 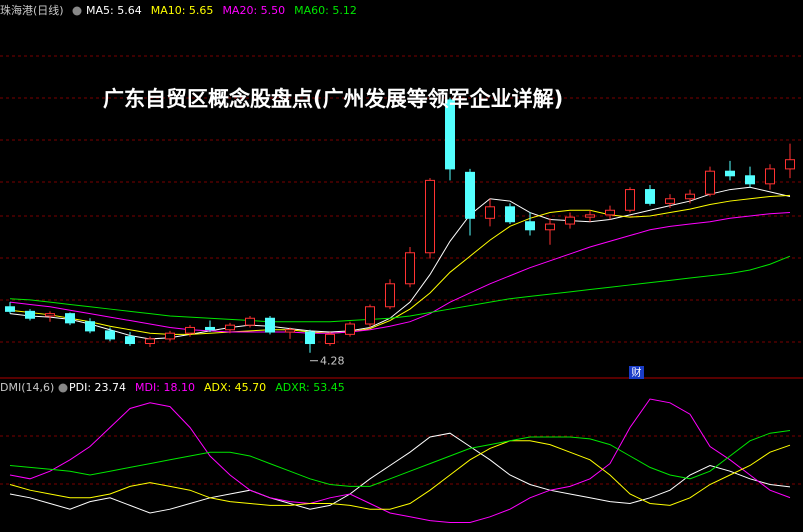 What do you see at coordinates (325, 10) in the screenshot?
I see `legend-entry: MA60: 5.12` at bounding box center [325, 10].